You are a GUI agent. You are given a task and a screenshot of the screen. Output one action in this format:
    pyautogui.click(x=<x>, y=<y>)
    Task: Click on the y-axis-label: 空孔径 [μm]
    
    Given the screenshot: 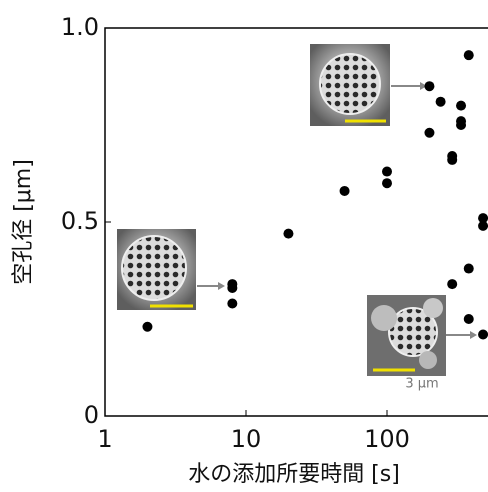 What is the action you would take?
    pyautogui.click(x=23, y=222)
    